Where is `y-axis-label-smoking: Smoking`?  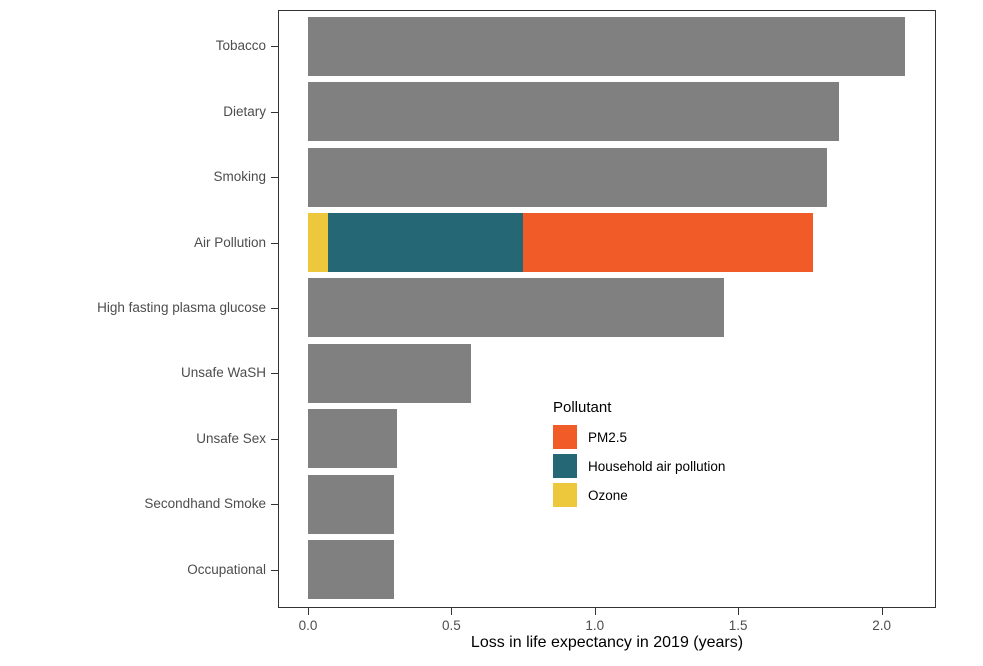
y-axis-label-smoking: Smoking is located at coordinates (239, 177).